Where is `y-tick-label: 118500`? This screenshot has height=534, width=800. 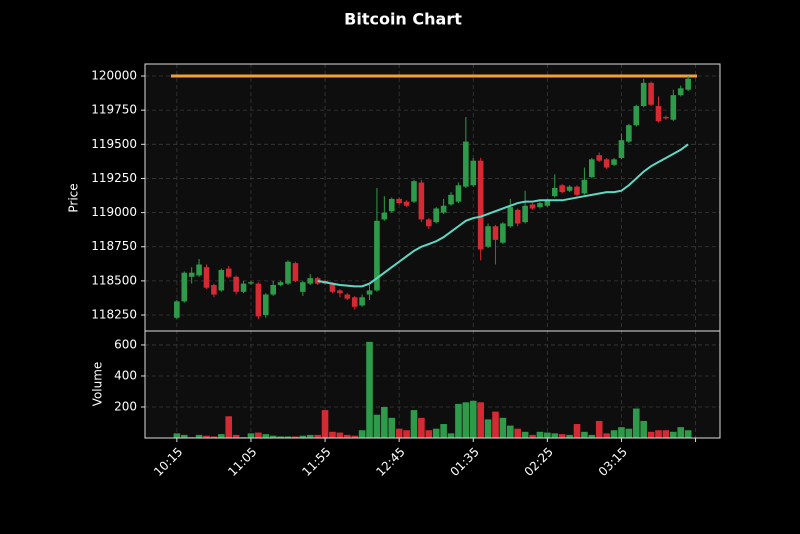
y-tick-label: 118500 is located at coordinates (114, 280).